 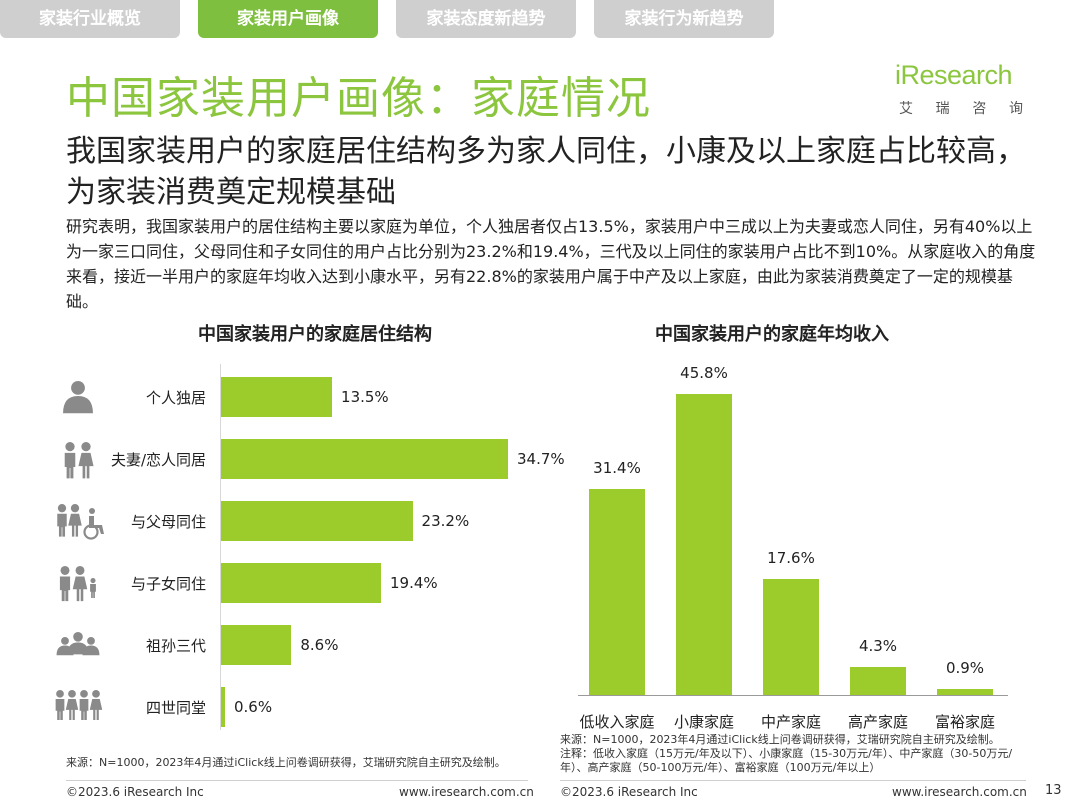 I want to click on living-structure-chart-title: 中国家装用户的家庭居住结构, so click(x=315, y=334).